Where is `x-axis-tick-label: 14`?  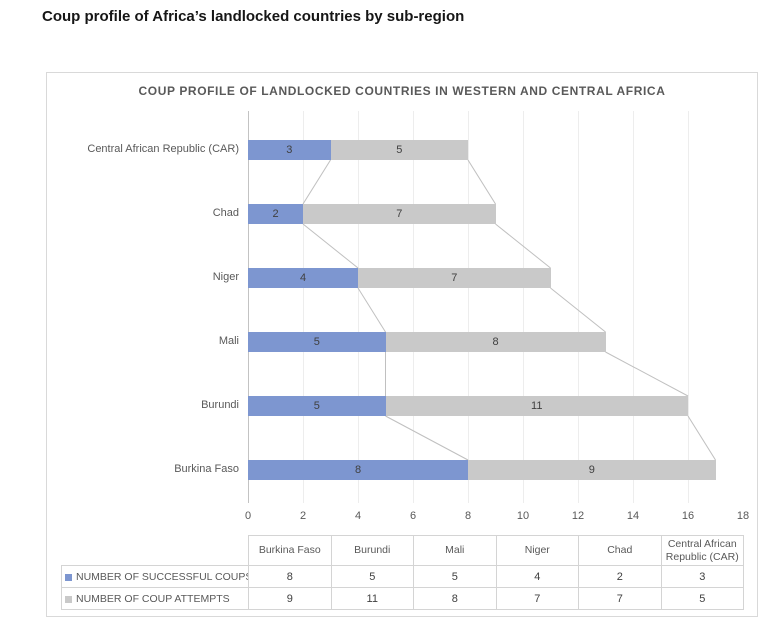
x-axis-tick-label: 14 is located at coordinates (633, 516).